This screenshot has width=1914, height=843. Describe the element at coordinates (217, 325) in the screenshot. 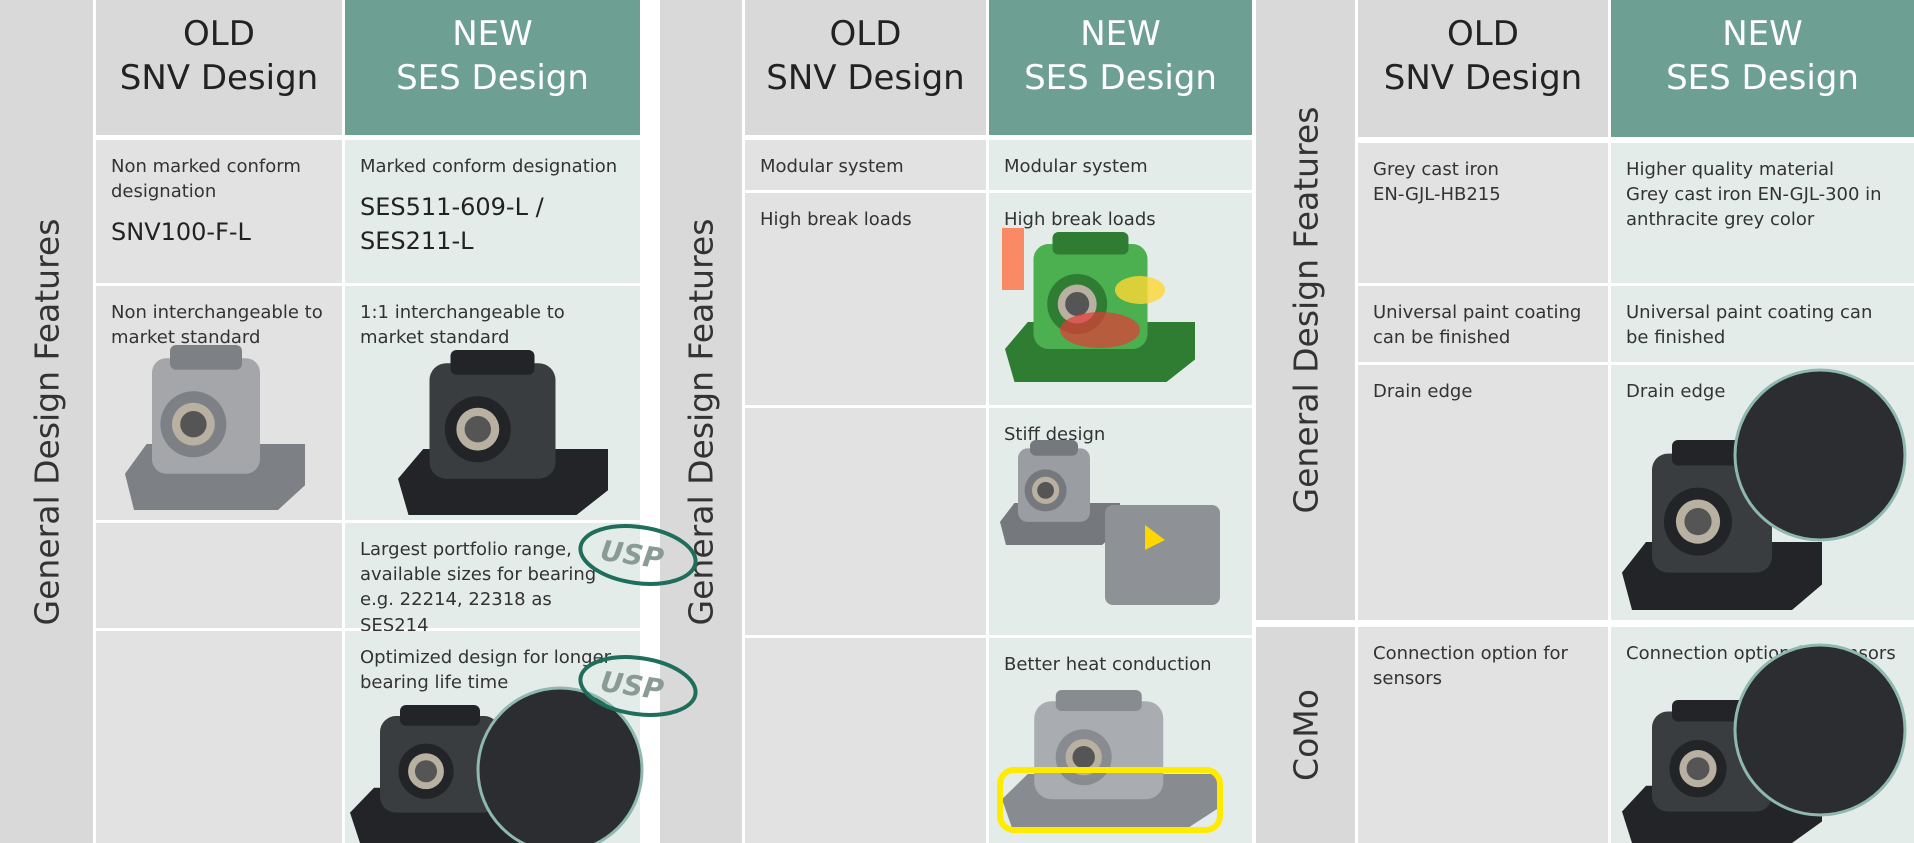

I see `feature-text: Non interchangeable to market standard` at that location.